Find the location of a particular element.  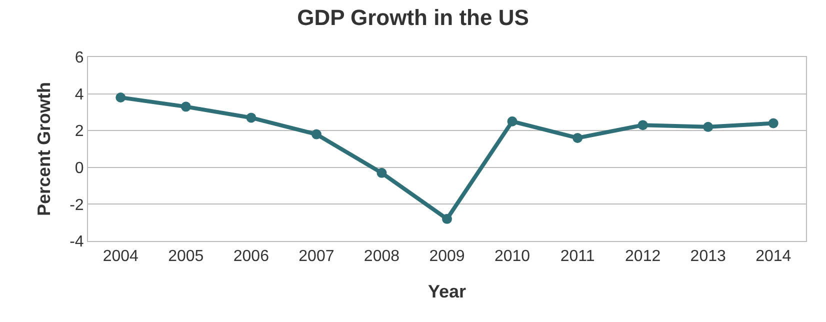

x-tick-label: 2007 is located at coordinates (316, 257).